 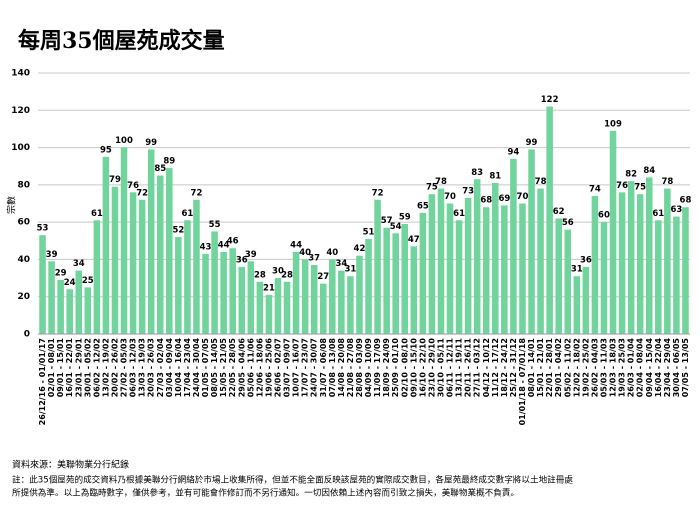 What do you see at coordinates (205, 368) in the screenshot?
I see `x-tick-label: 01/05 - 07/05` at bounding box center [205, 368].